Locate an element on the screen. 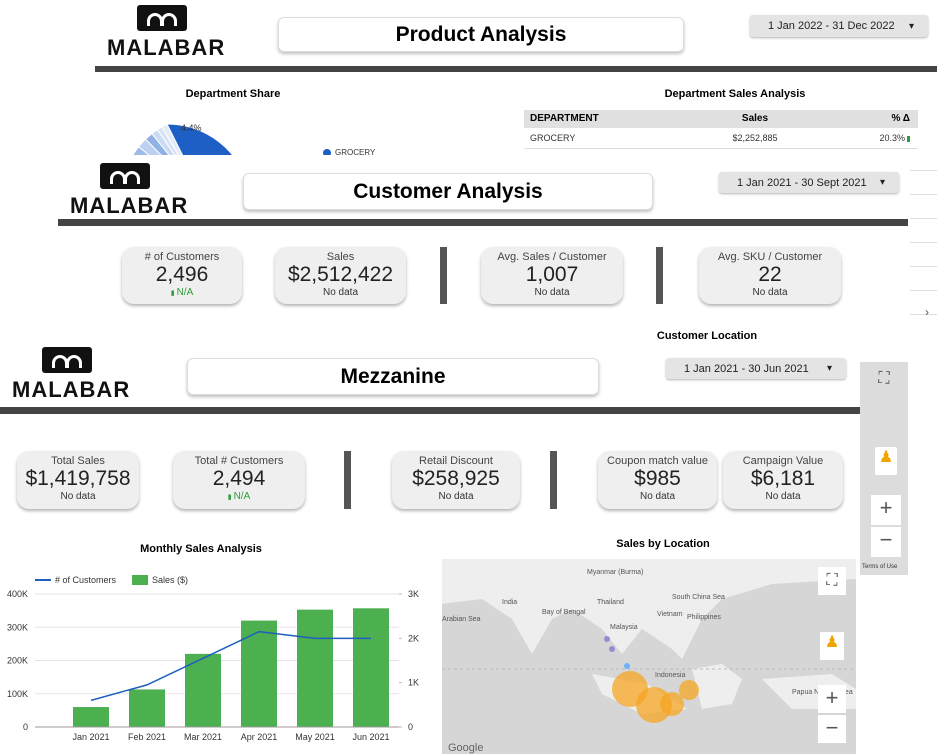  kpi-card: Retail Discount $258,925 No data is located at coordinates (456, 480).